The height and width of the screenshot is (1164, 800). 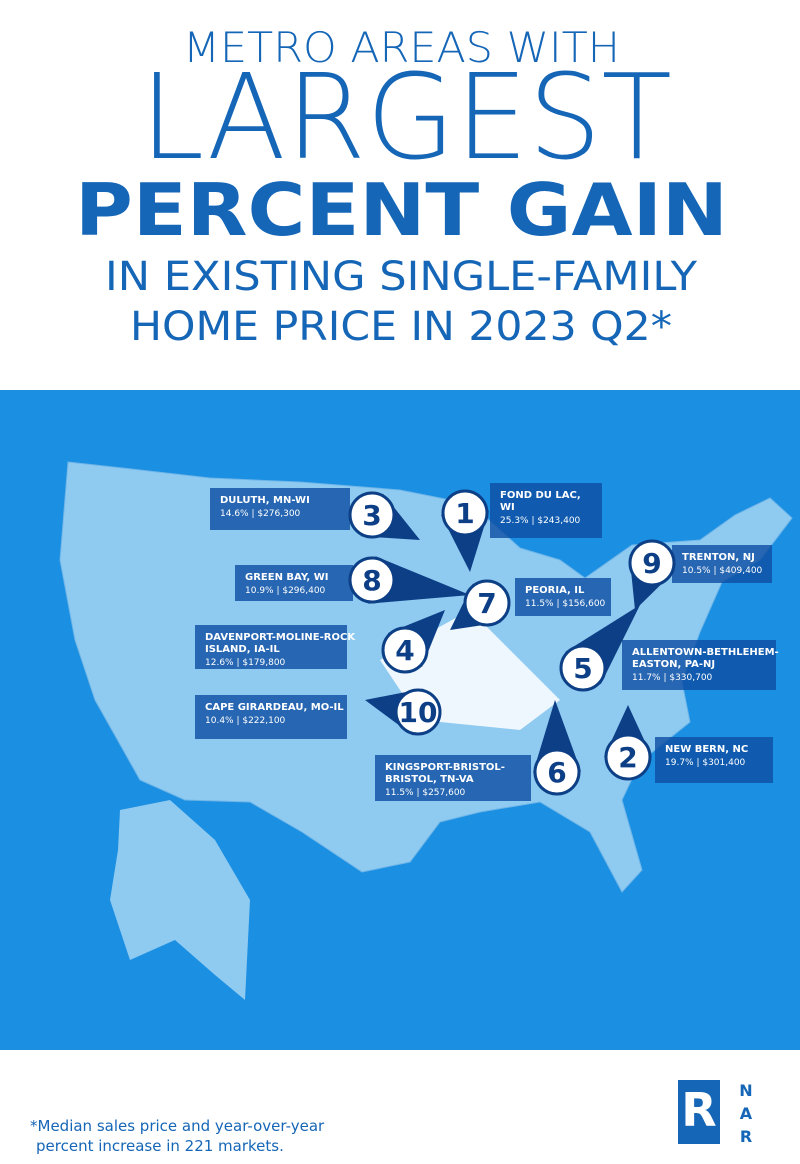 I want to click on metro-name: EASTON, PA-NJ, so click(x=673, y=664).